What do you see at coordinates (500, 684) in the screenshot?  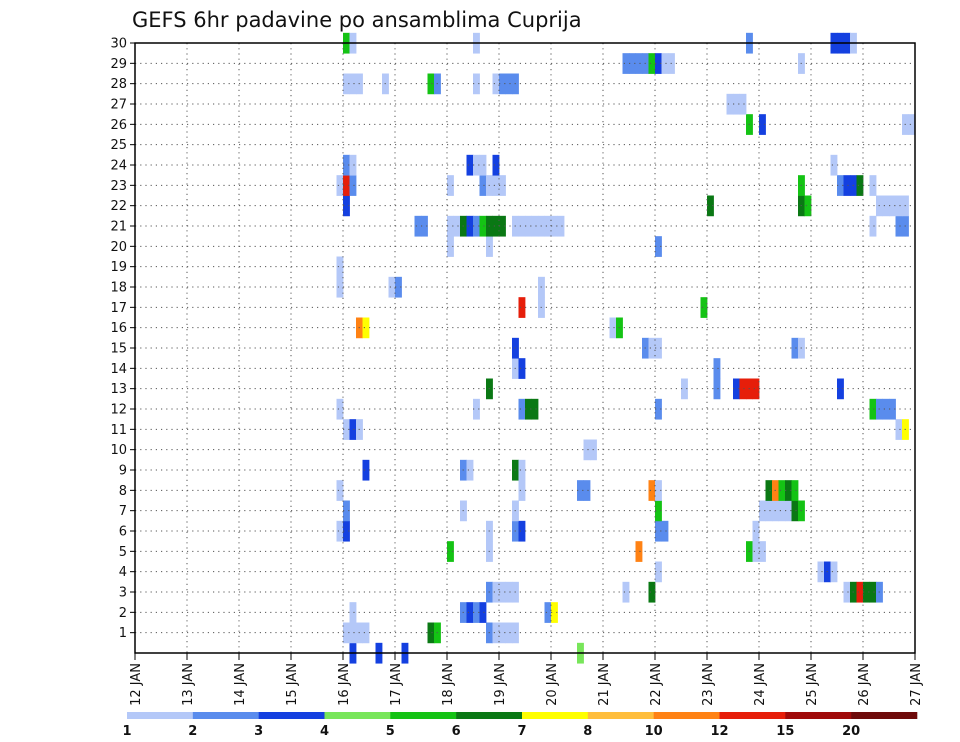 I see `x-tick-label: 19 JAN` at bounding box center [500, 684].